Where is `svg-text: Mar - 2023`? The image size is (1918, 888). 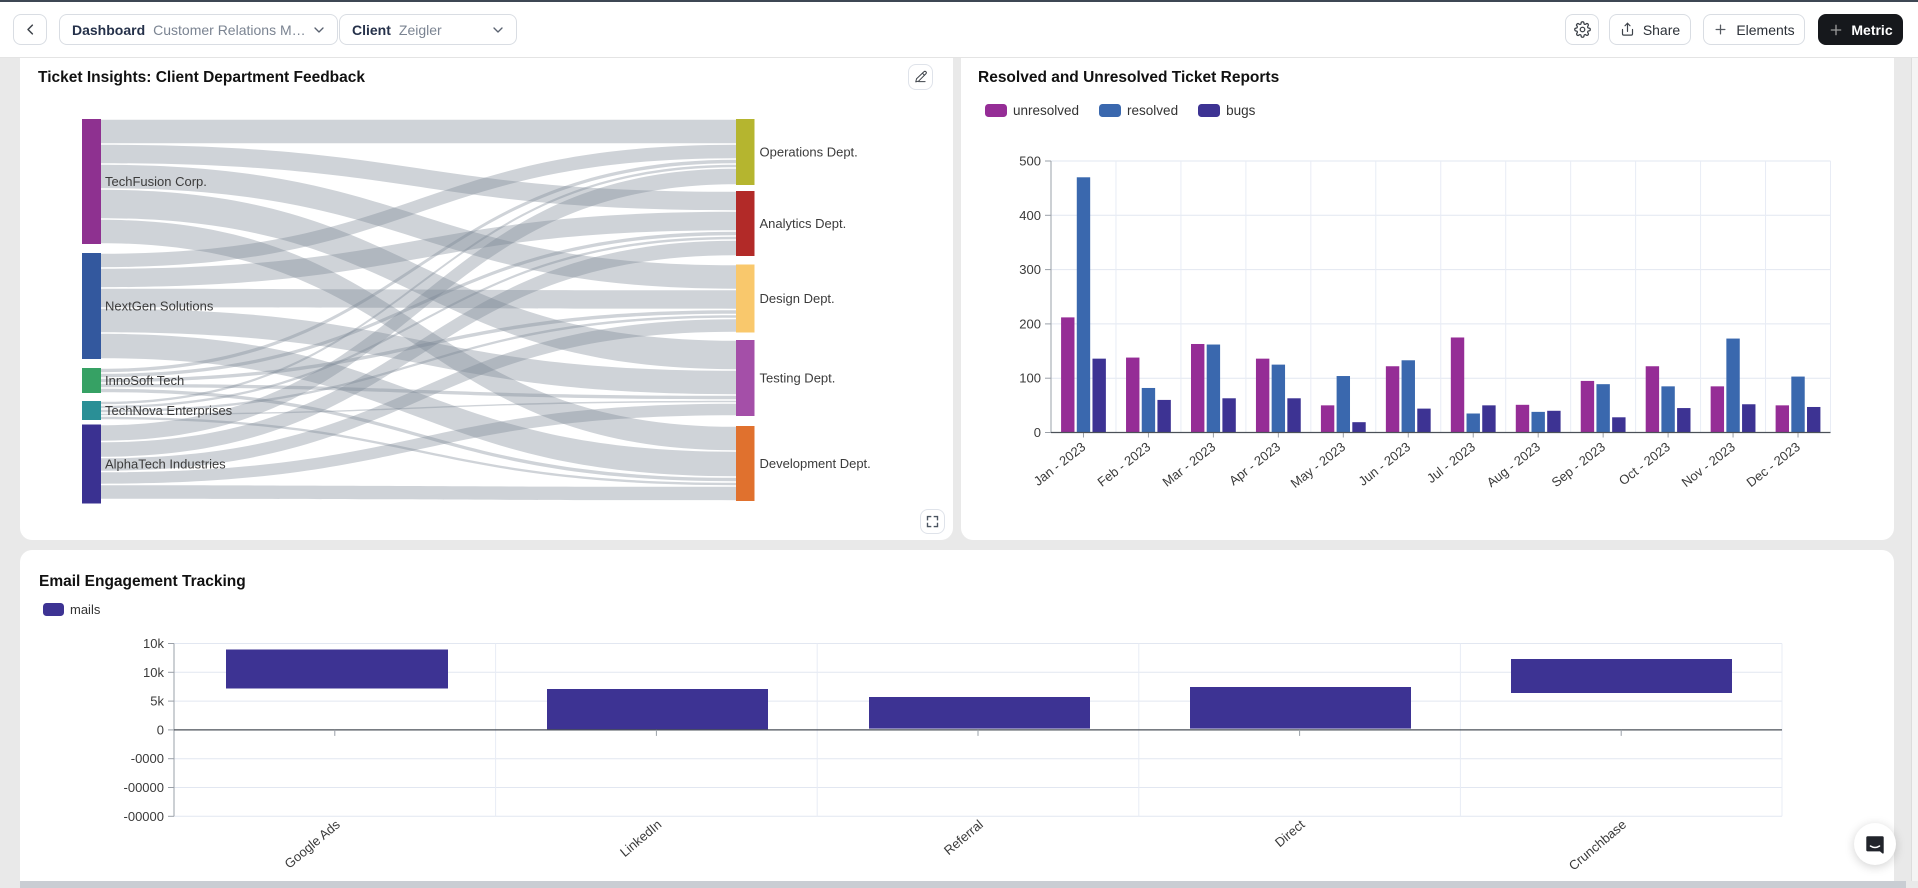
svg-text: Mar - 2023 is located at coordinates (1188, 464).